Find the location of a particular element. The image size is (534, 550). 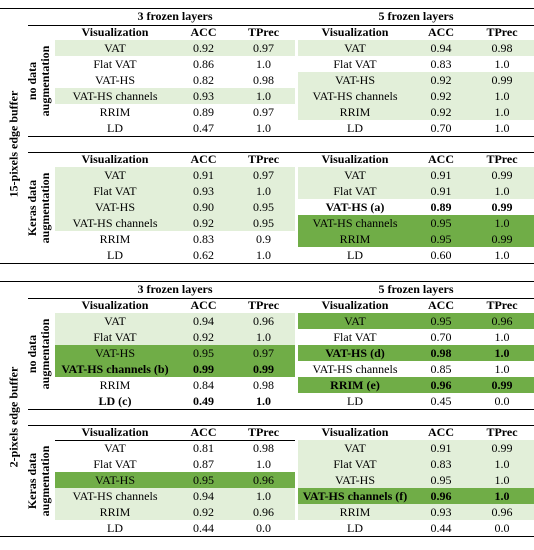

table-cell: VAT-HS (d) is located at coordinates (355, 353).